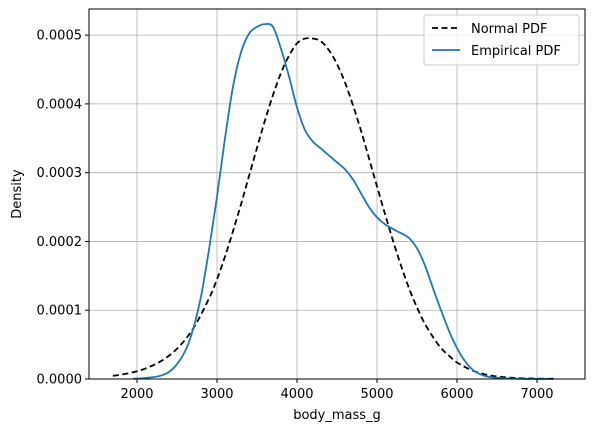  I want to click on y-axis: 0.0000 0.0001 0.0002 0.0003 0.0004 0.0005, so click(63, 208).